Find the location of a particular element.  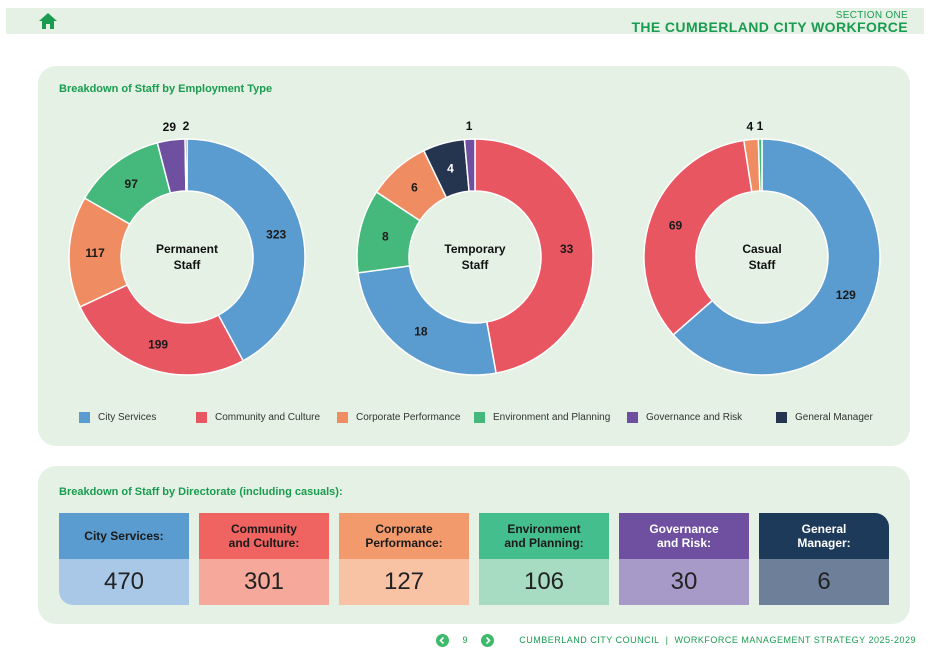

legend-item-governance-and-risk: Governance and Risk is located at coordinates (684, 417).